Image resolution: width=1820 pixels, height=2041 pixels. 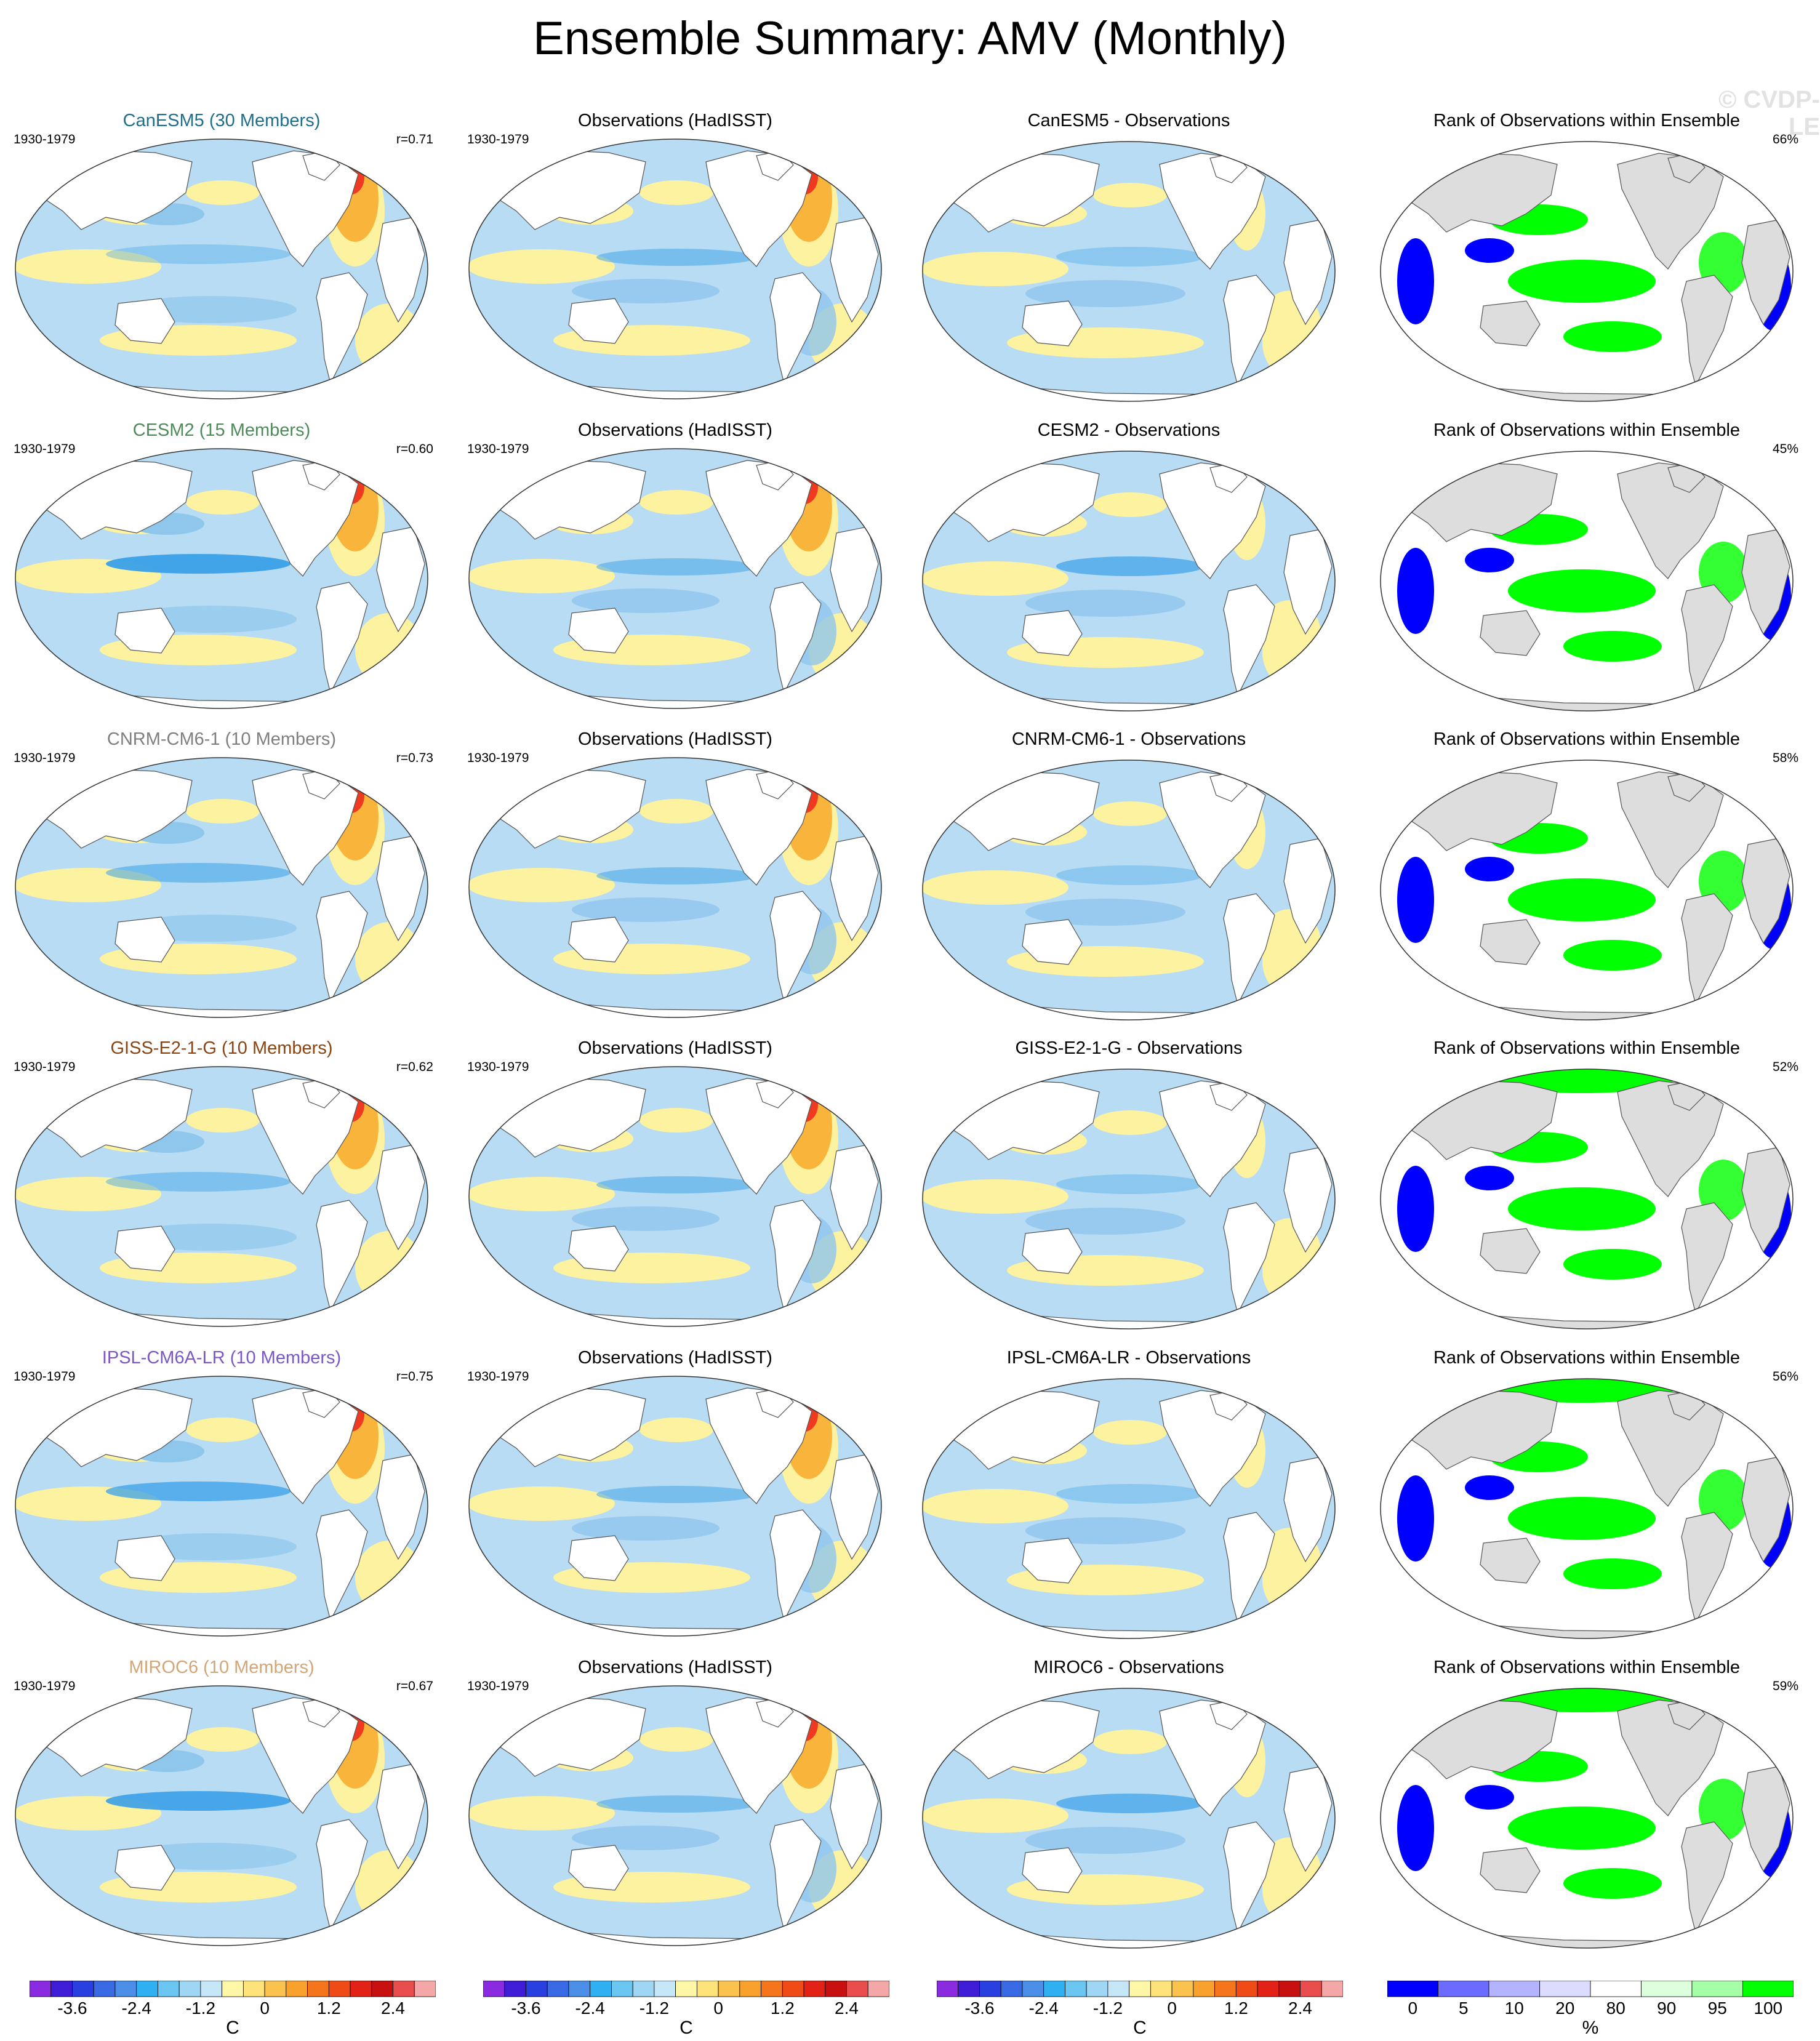 I want to click on panel-title: GISS-E2-1-G - Observations, so click(x=1129, y=1048).